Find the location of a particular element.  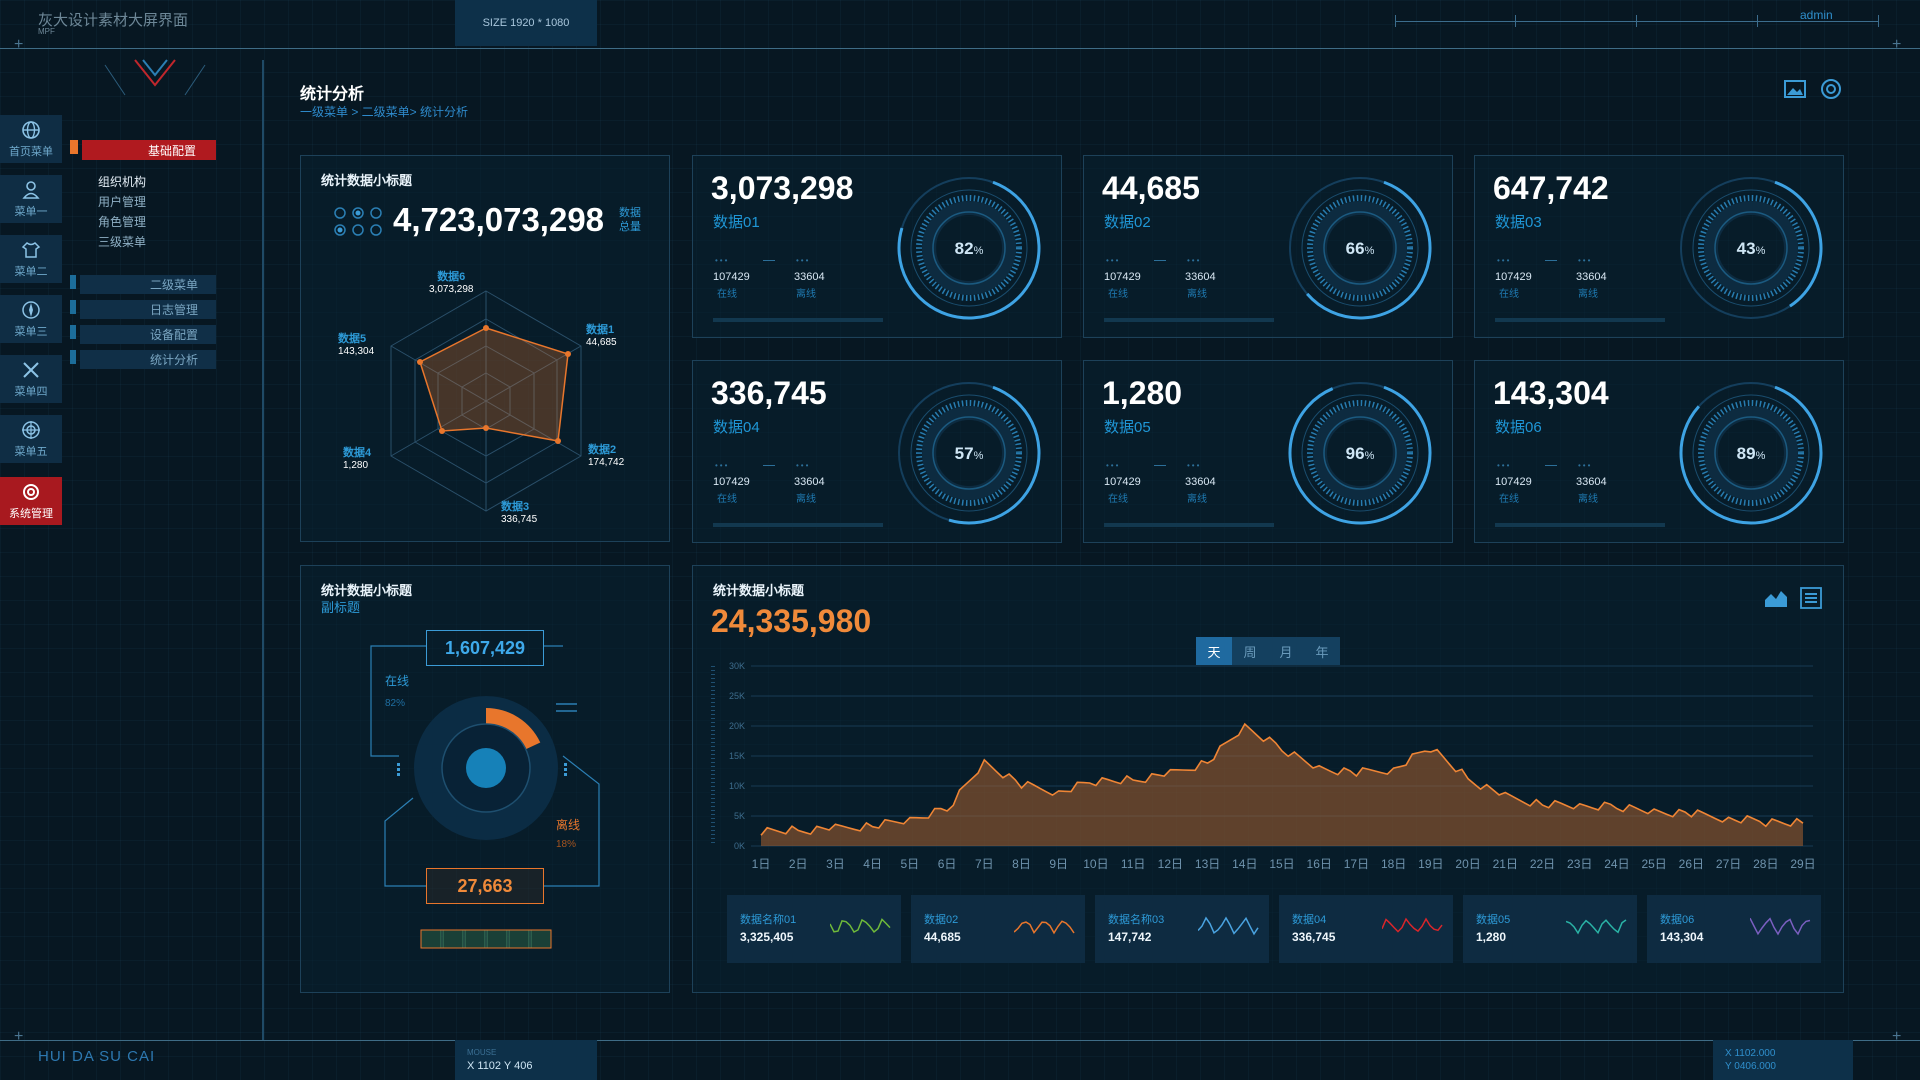

legend-card: 数据02 44,685 is located at coordinates (998, 929).